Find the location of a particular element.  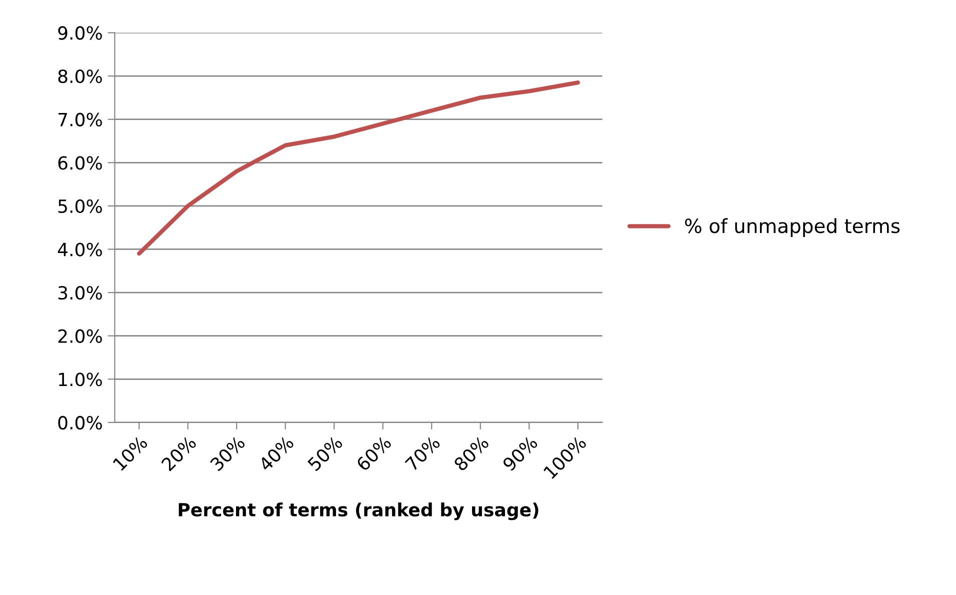

y-tick-label: 1.0% is located at coordinates (80, 379).